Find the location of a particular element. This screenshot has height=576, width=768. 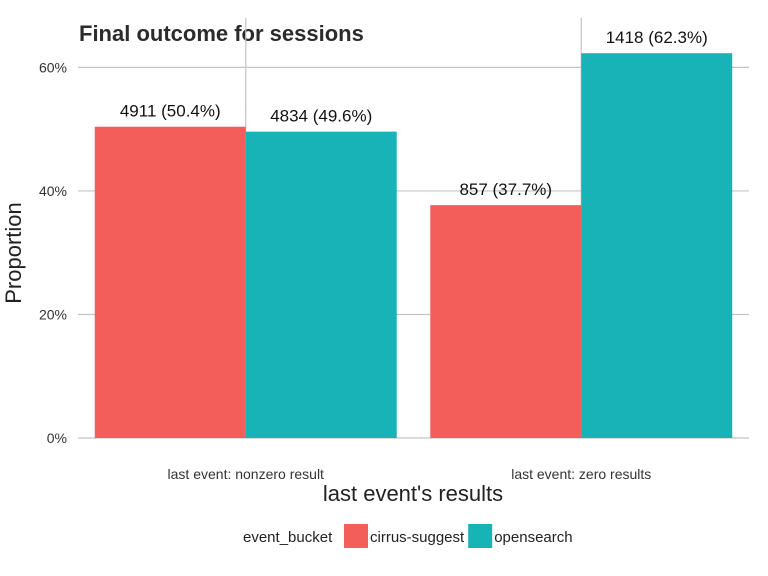

legend: event_bucket cirrus-suggest opensearch is located at coordinates (408, 536).